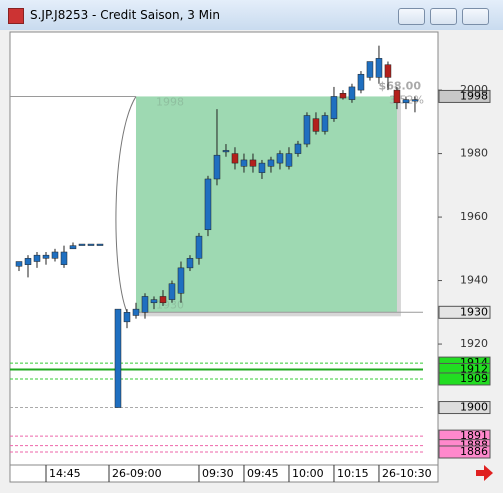 The width and height of the screenshot is (503, 493). What do you see at coordinates (251, 15) in the screenshot?
I see `title-bar: S.JP.J8253 - Credit Saison, 3 Min` at bounding box center [251, 15].